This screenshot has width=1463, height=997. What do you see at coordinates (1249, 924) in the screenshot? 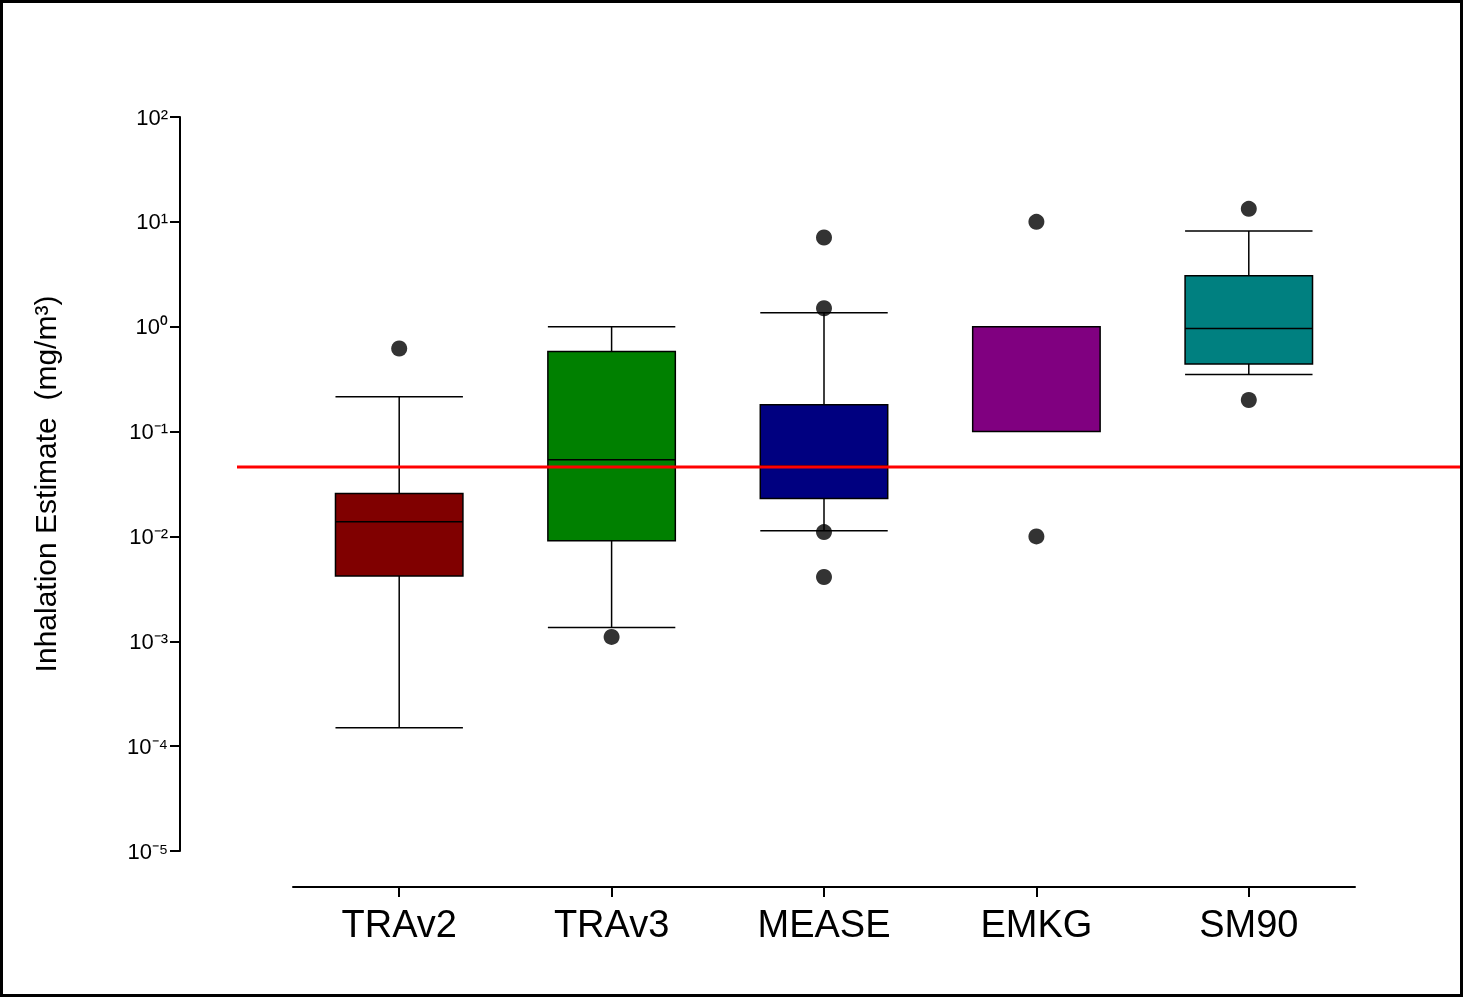
I see `x-tick-label: SM90` at bounding box center [1249, 924].